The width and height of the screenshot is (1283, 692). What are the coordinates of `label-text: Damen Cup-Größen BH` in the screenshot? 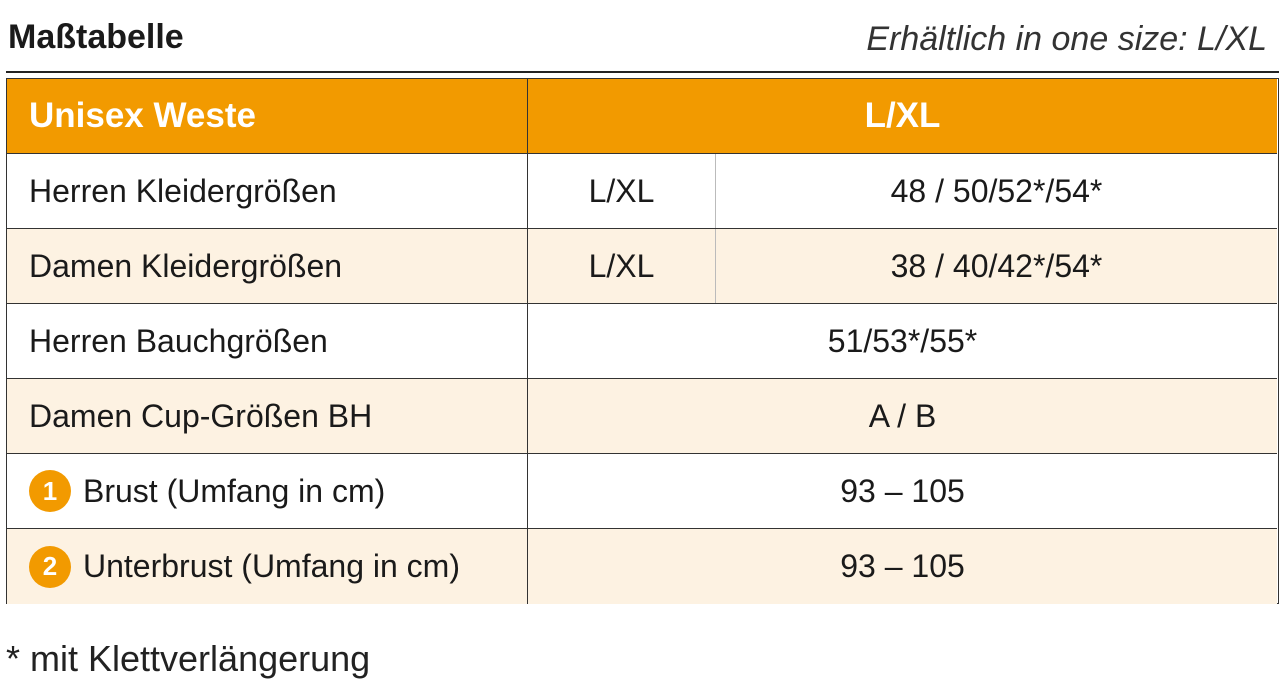 It's located at (201, 415).